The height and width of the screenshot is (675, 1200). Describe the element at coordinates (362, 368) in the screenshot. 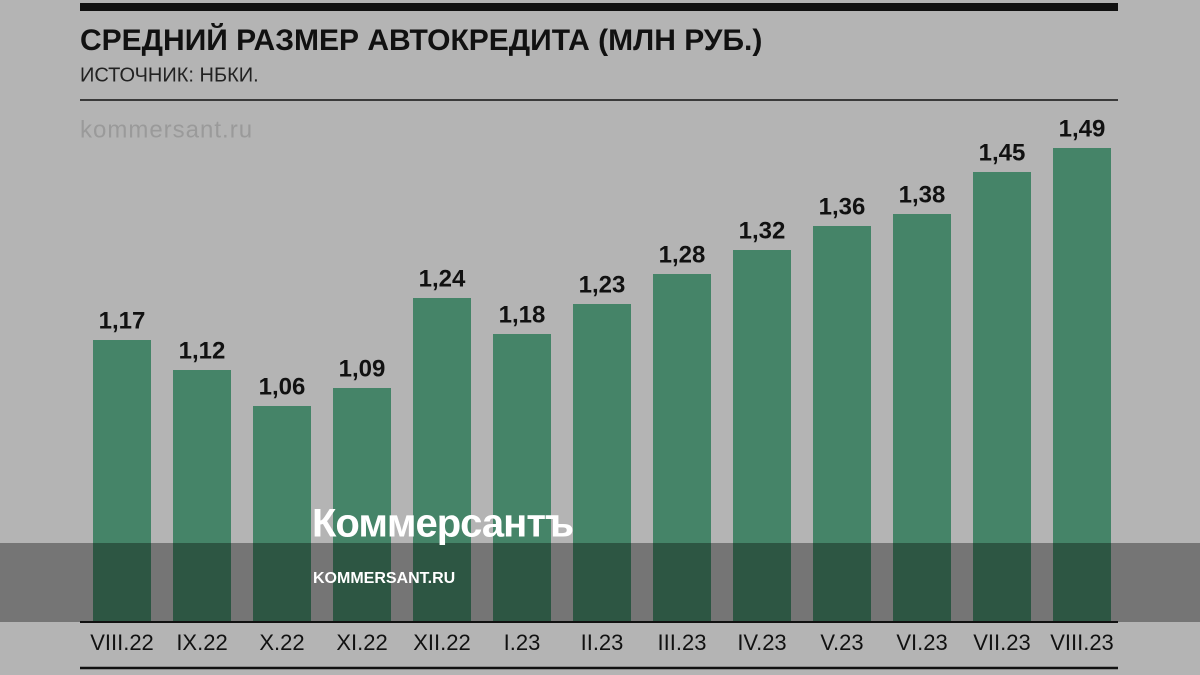

I see `value-label: 1,09` at that location.